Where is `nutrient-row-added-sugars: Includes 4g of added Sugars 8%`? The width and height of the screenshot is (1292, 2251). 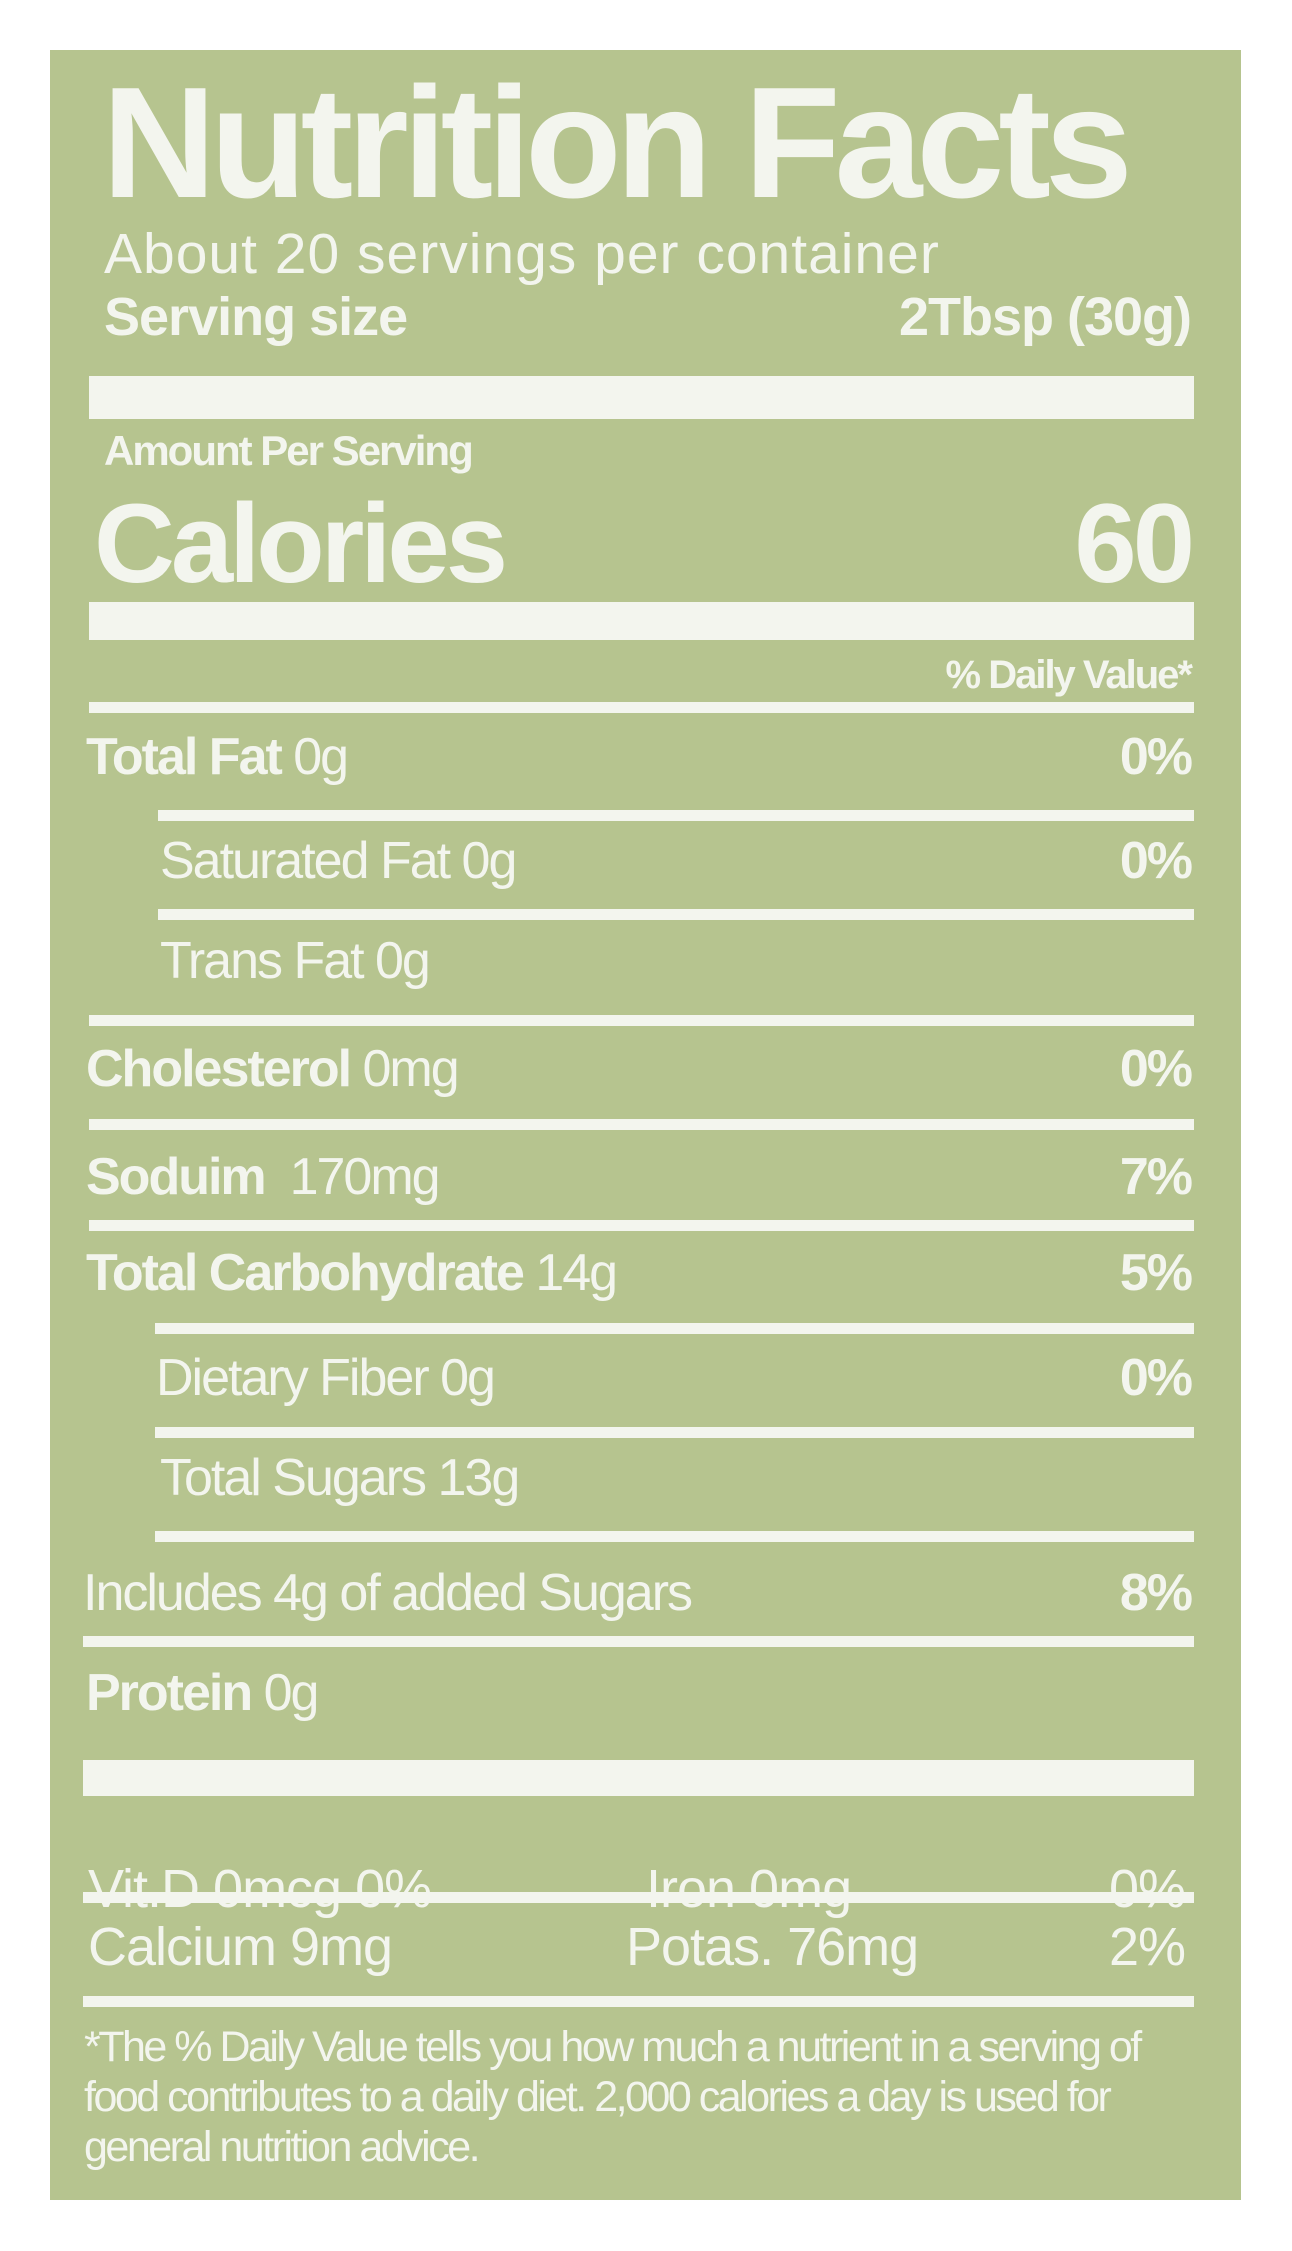
nutrient-row-added-sugars: Includes 4g of added Sugars 8% is located at coordinates (638, 1593).